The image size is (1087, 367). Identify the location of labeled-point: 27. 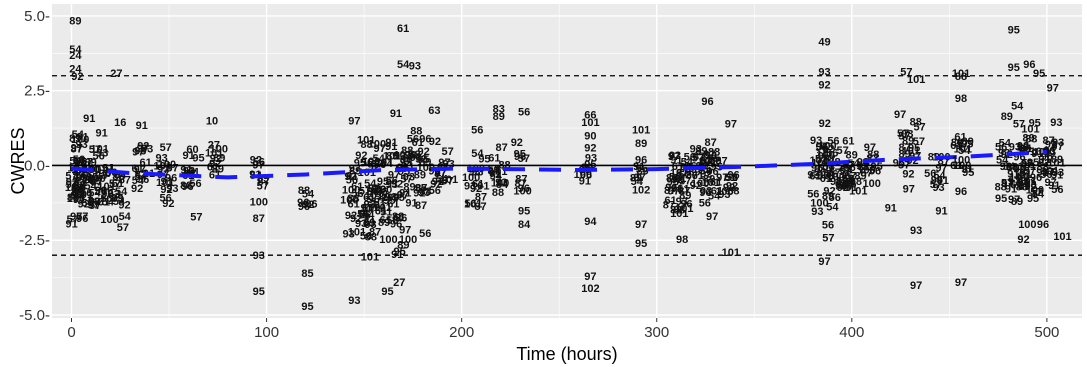
(214, 146).